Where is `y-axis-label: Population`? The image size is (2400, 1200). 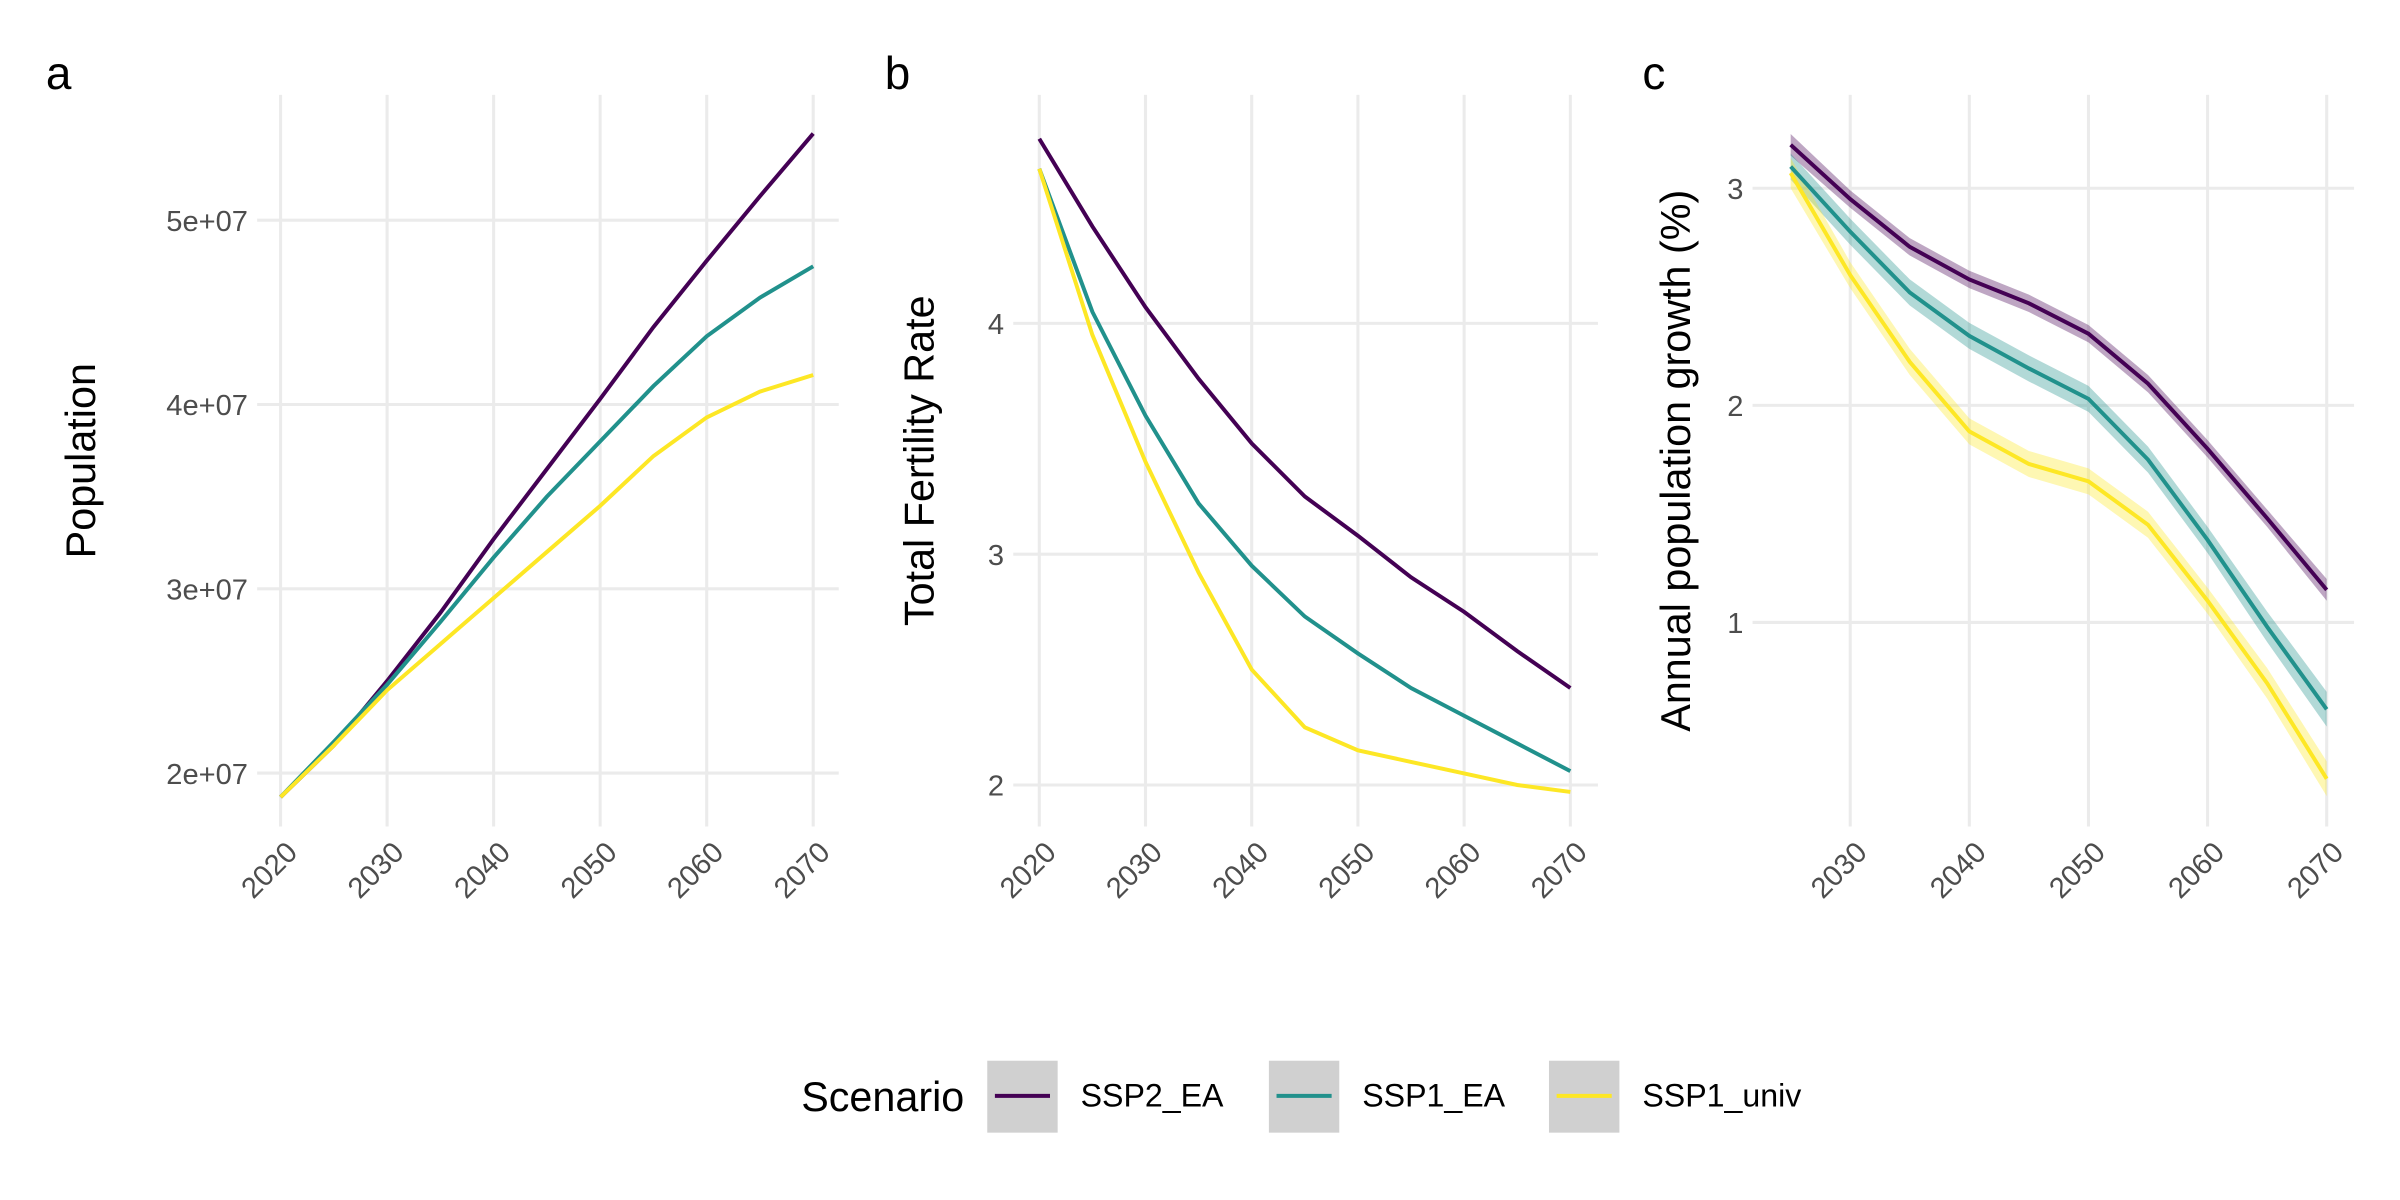 y-axis-label: Population is located at coordinates (81, 460).